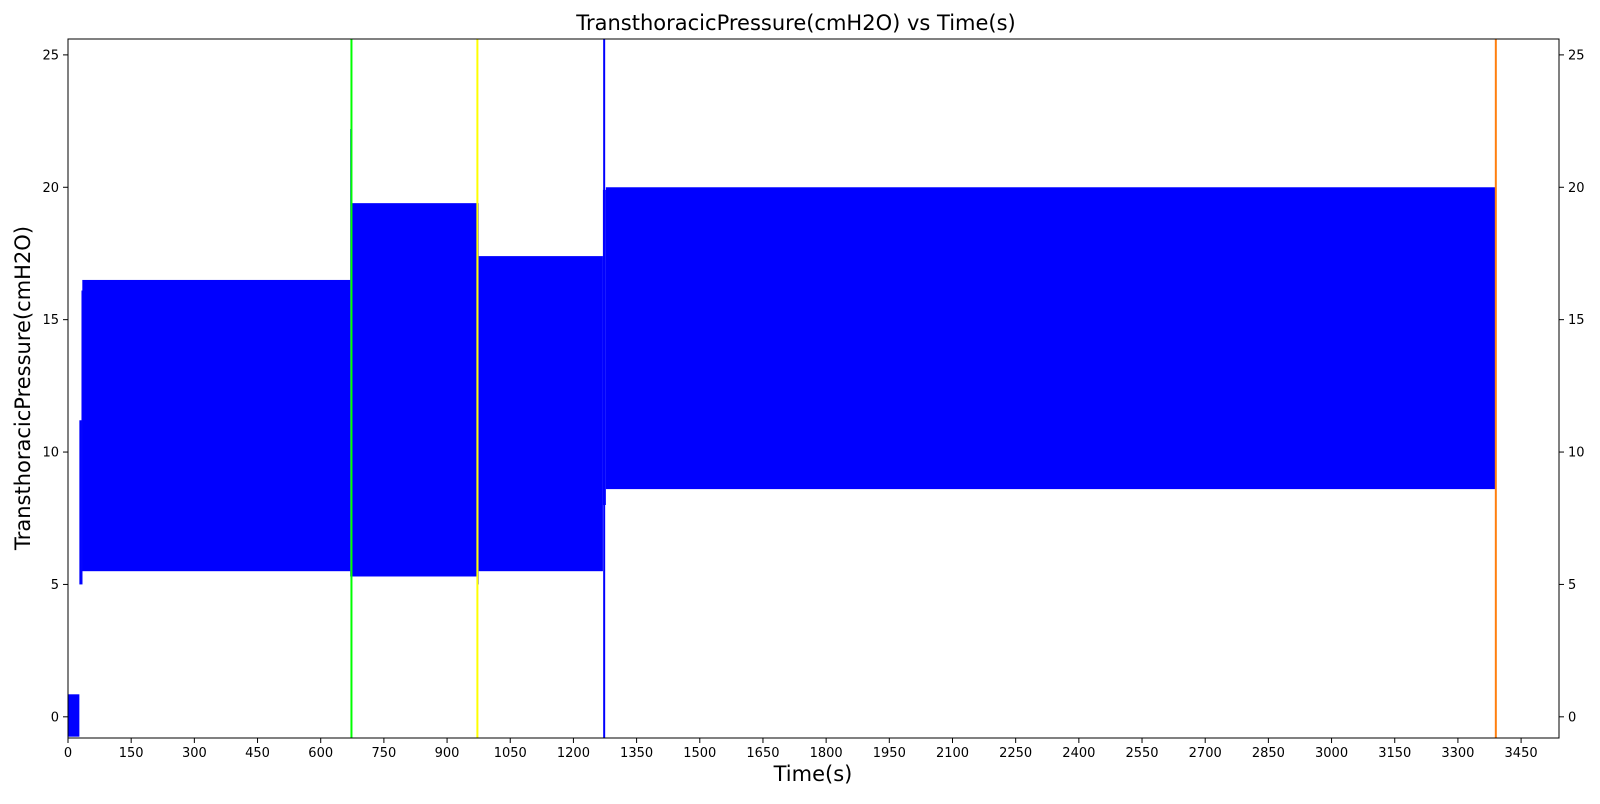 Image resolution: width=1600 pixels, height=804 pixels. Describe the element at coordinates (131, 753) in the screenshot. I see `x-tick-label: 150` at that location.